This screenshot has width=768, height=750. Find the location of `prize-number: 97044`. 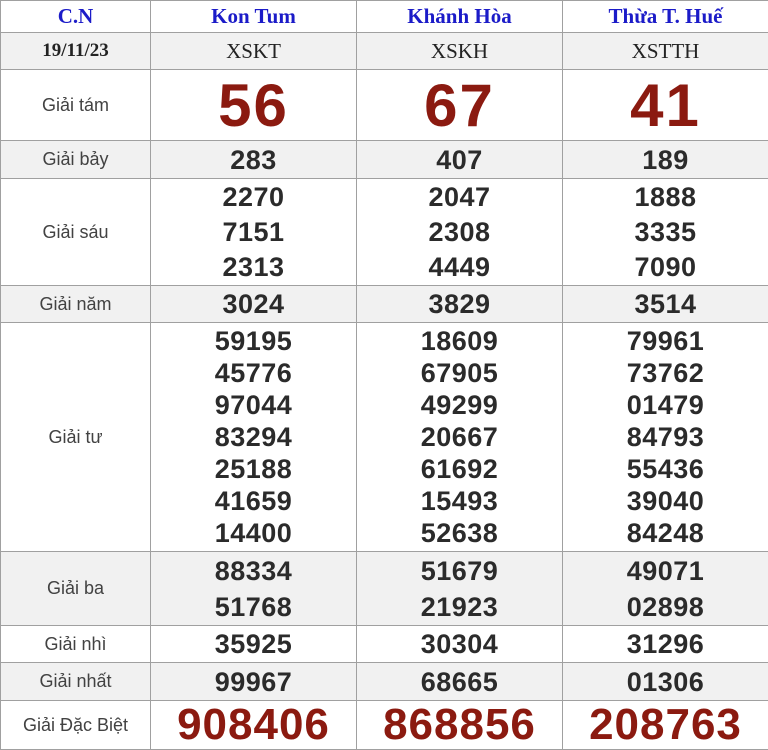

prize-number: 97044 is located at coordinates (253, 405).